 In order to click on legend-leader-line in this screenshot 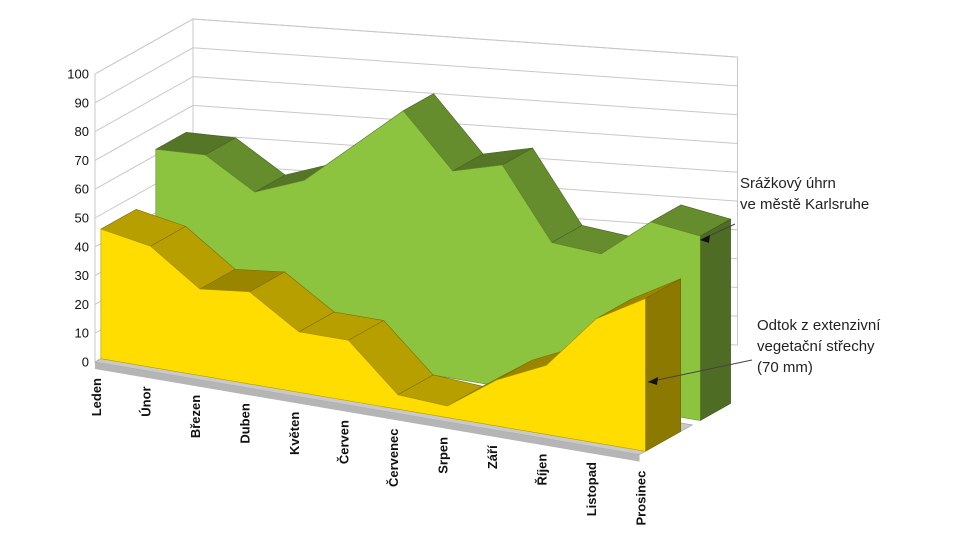, I will do `click(700, 371)`.